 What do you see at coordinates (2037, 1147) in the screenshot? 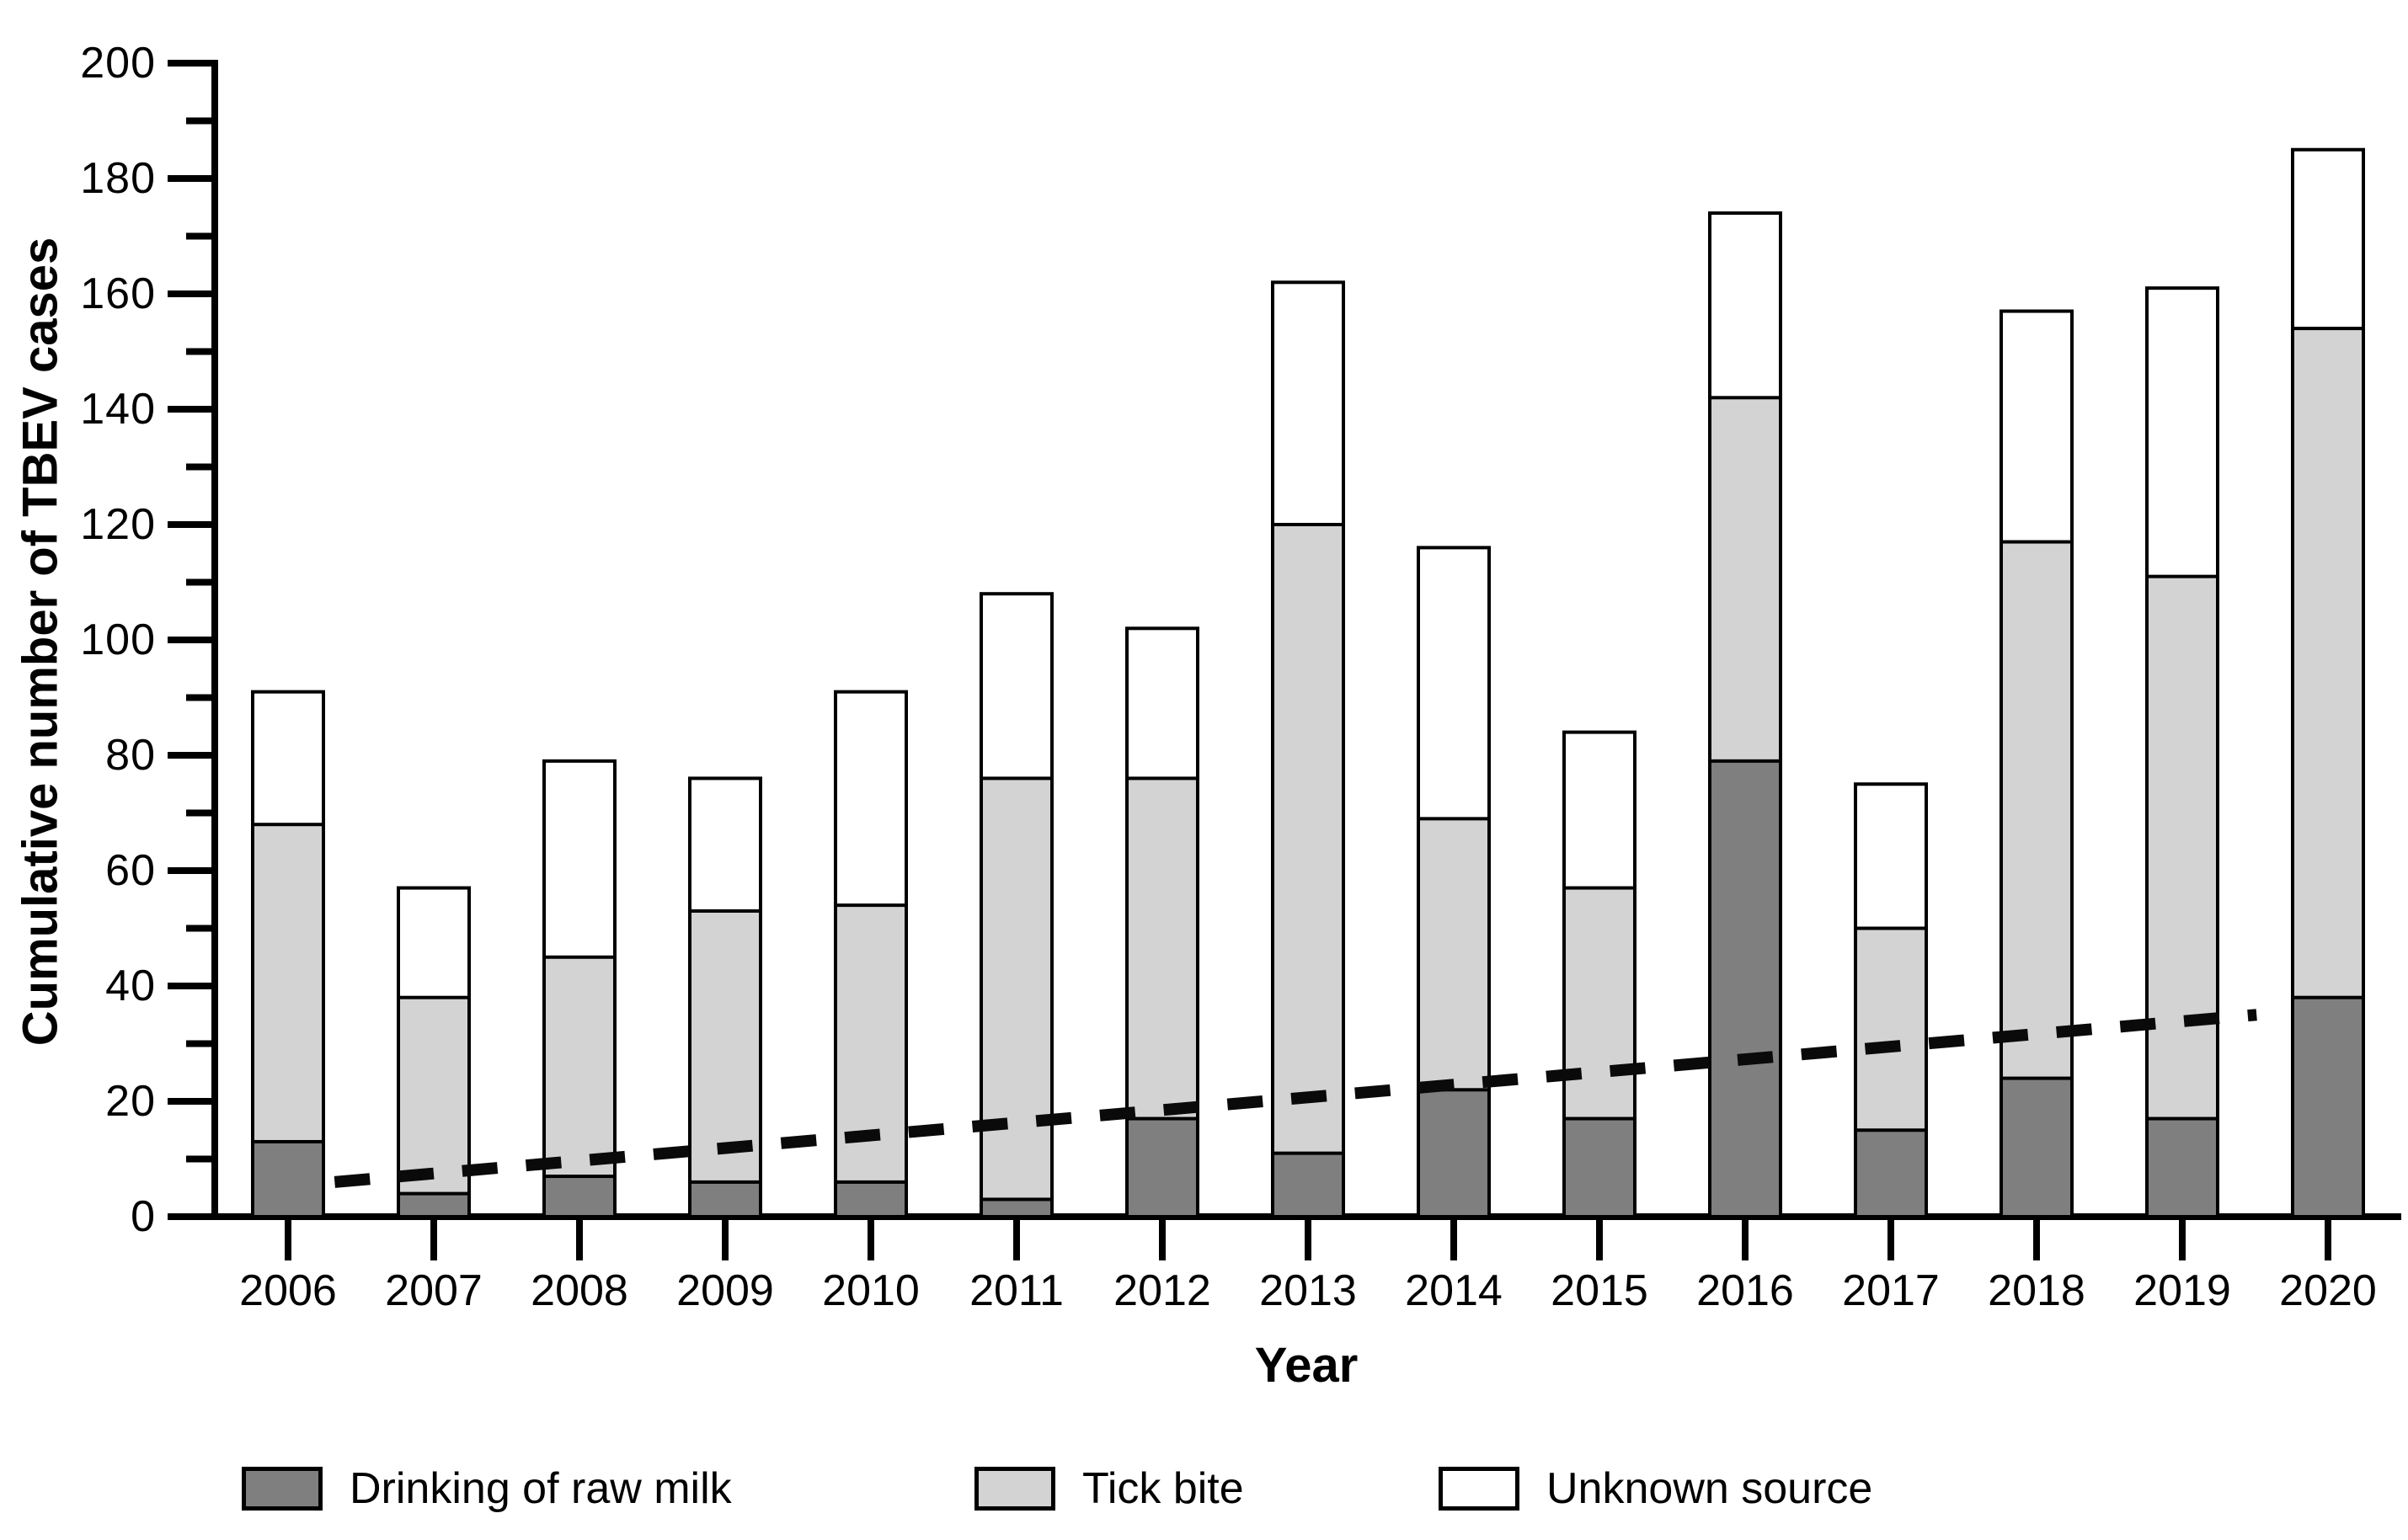
I see `bar-segment-2018-raw-milk` at bounding box center [2037, 1147].